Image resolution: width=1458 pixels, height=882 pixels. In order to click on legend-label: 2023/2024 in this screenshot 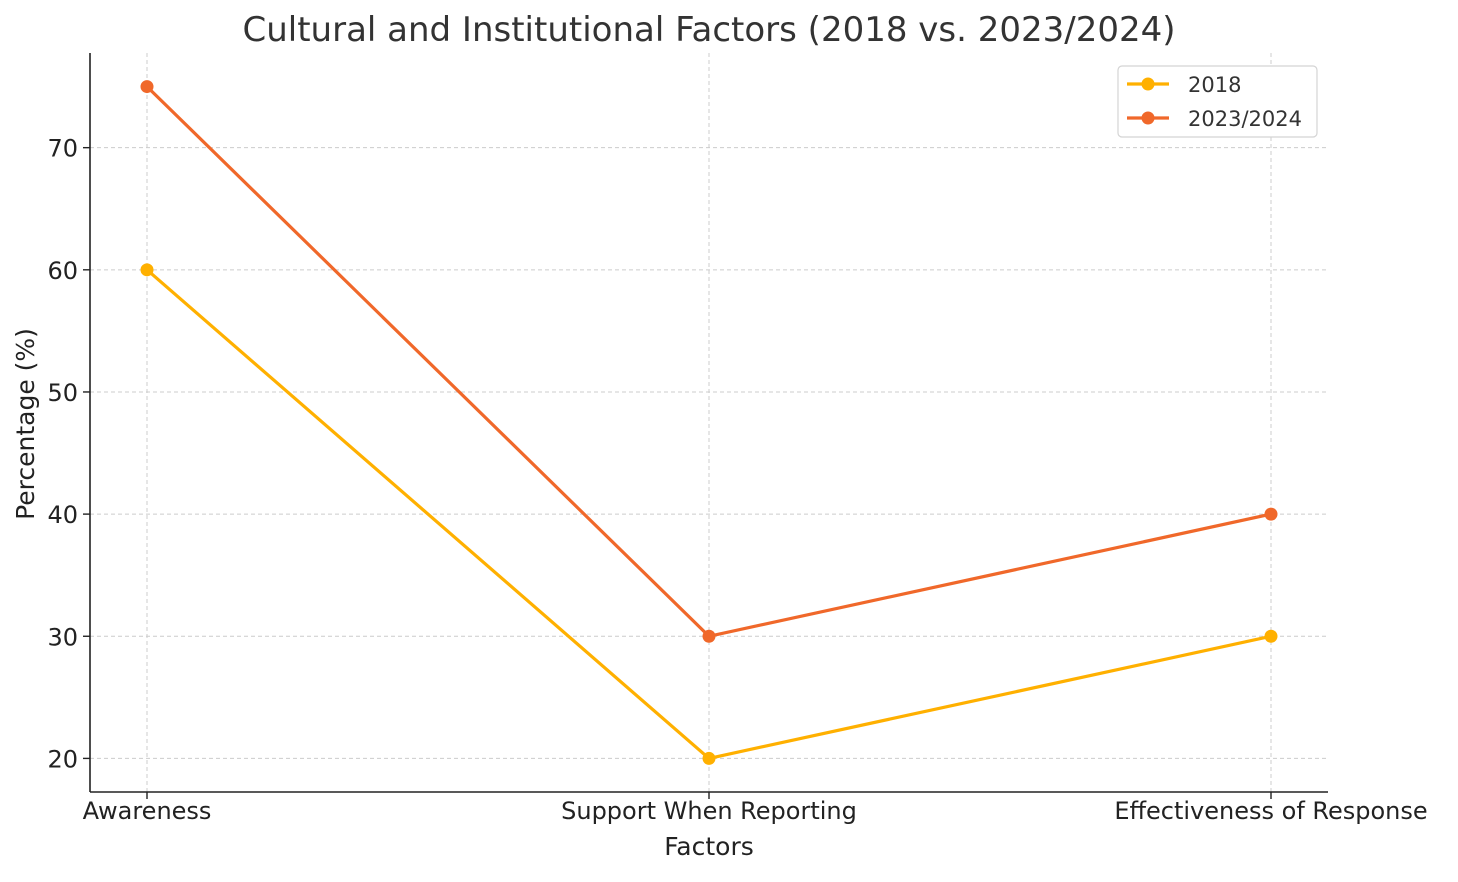, I will do `click(1245, 119)`.